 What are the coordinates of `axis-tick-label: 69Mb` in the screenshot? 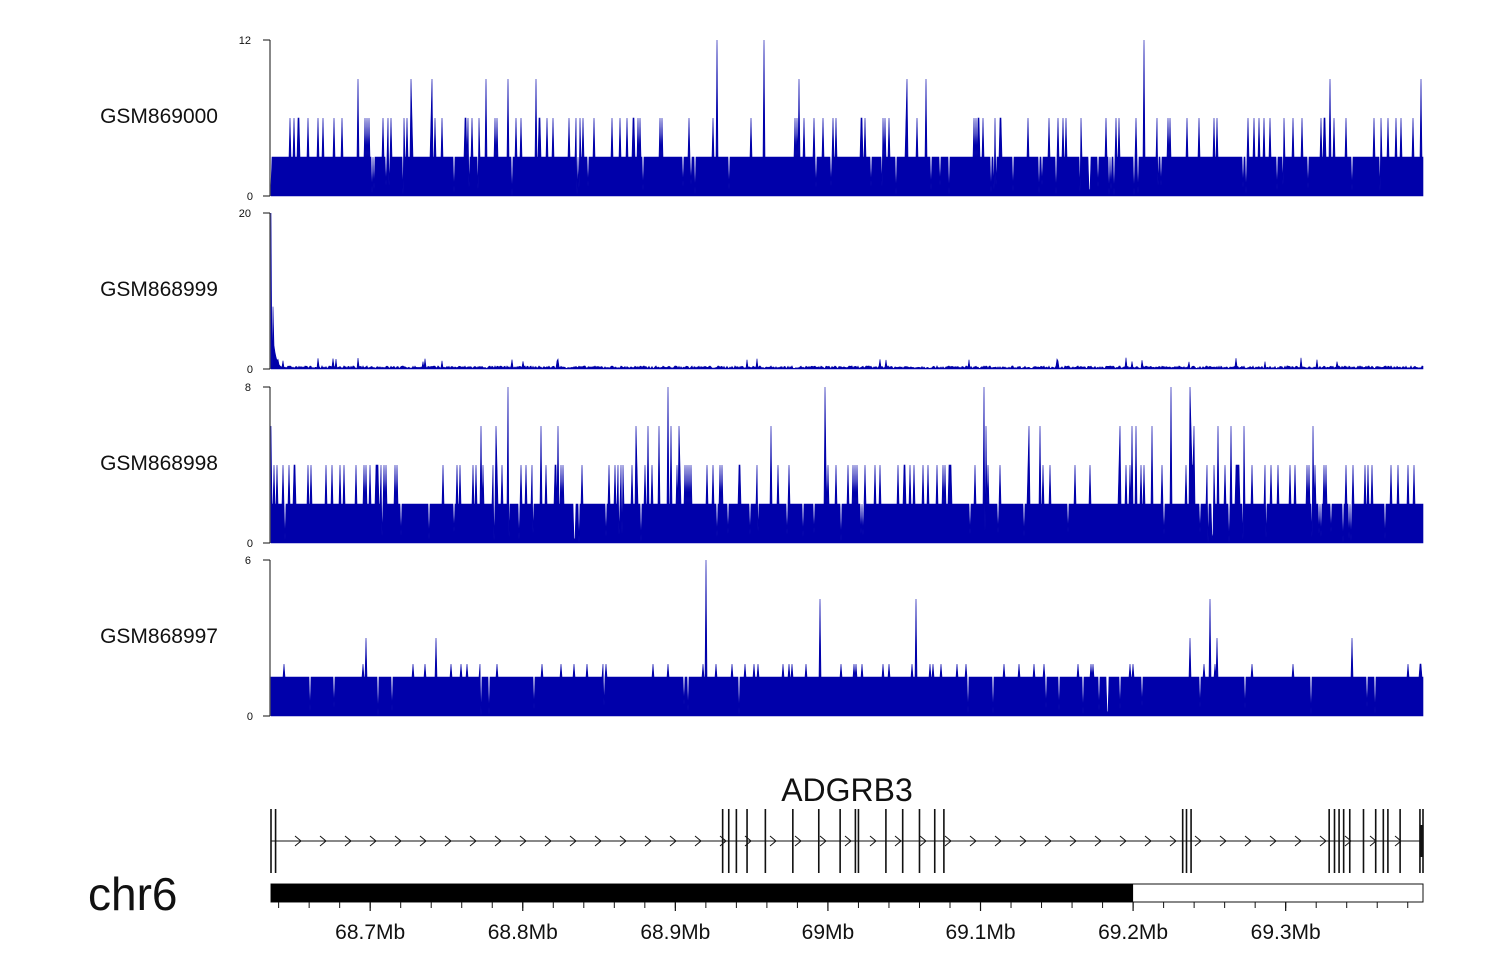 It's located at (828, 932).